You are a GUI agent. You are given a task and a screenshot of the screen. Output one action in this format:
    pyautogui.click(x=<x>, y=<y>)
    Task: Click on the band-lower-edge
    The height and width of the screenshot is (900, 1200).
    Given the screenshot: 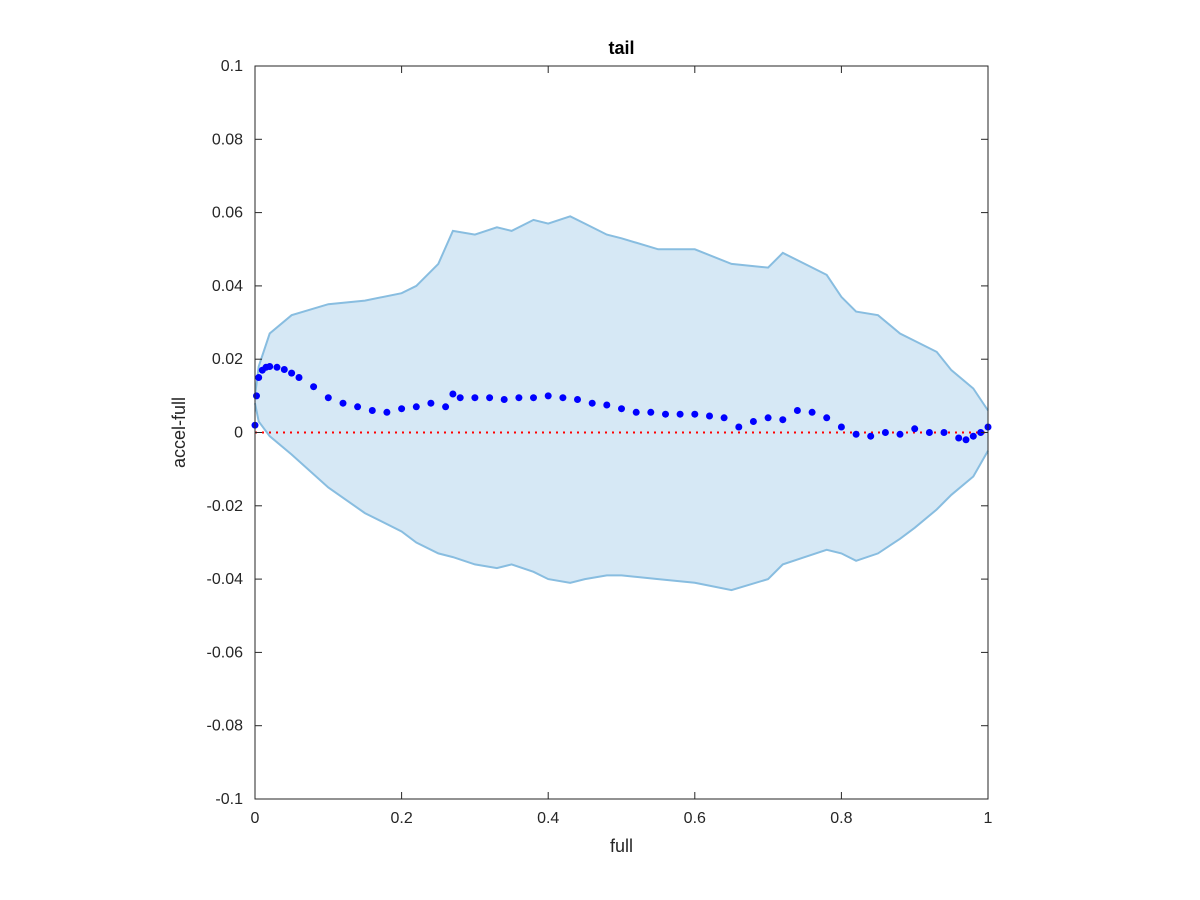 What is the action you would take?
    pyautogui.click(x=621, y=497)
    